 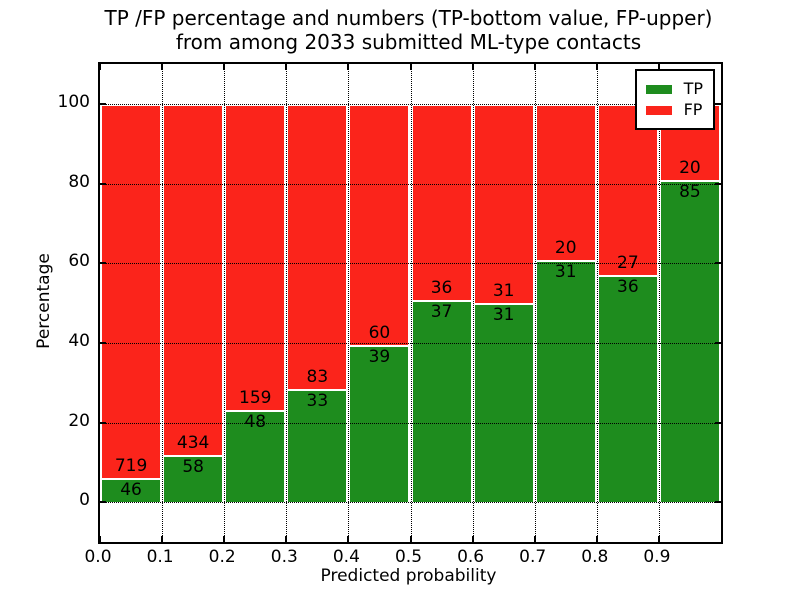 What do you see at coordinates (628, 262) in the screenshot?
I see `bar-label-fp: 27` at bounding box center [628, 262].